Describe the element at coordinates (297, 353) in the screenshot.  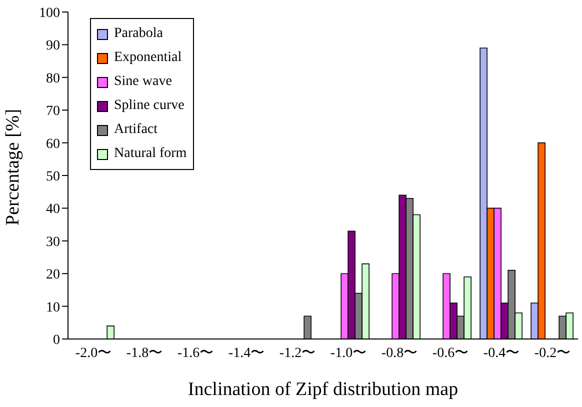
I see `x-tick-label: -1.2〜` at that location.